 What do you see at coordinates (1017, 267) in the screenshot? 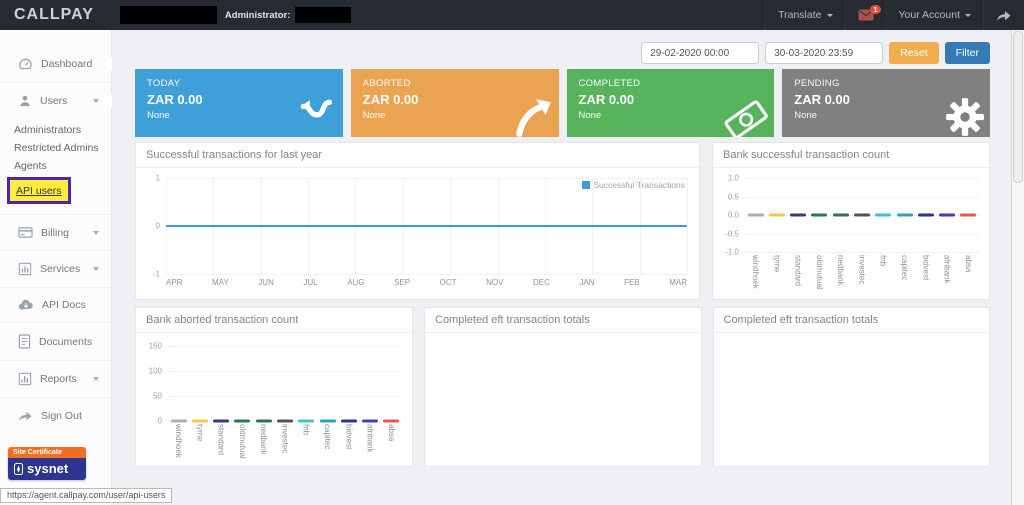
I see `scrollbar` at bounding box center [1017, 267].